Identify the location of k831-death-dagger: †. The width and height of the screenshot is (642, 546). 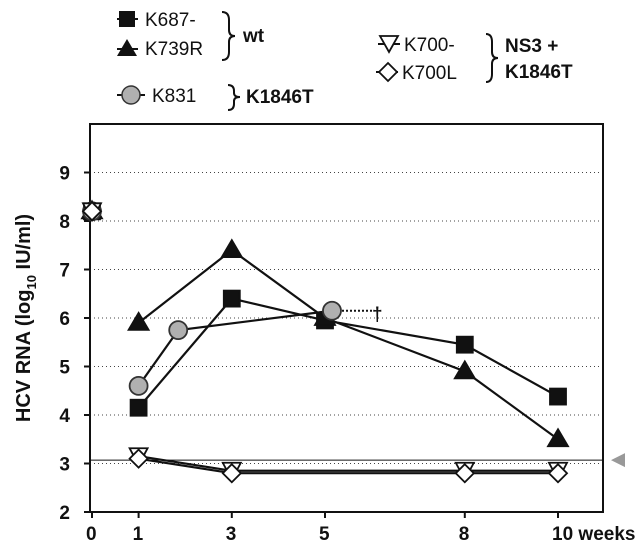
(377, 315).